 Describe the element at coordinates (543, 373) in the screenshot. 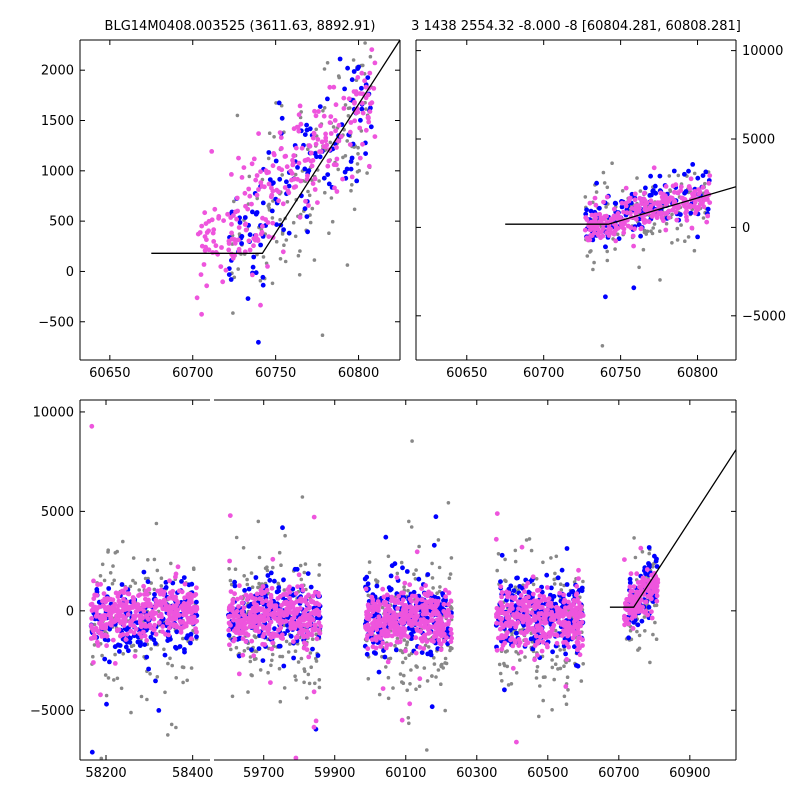

I see `zoom-right-xtick-label: 60700` at that location.